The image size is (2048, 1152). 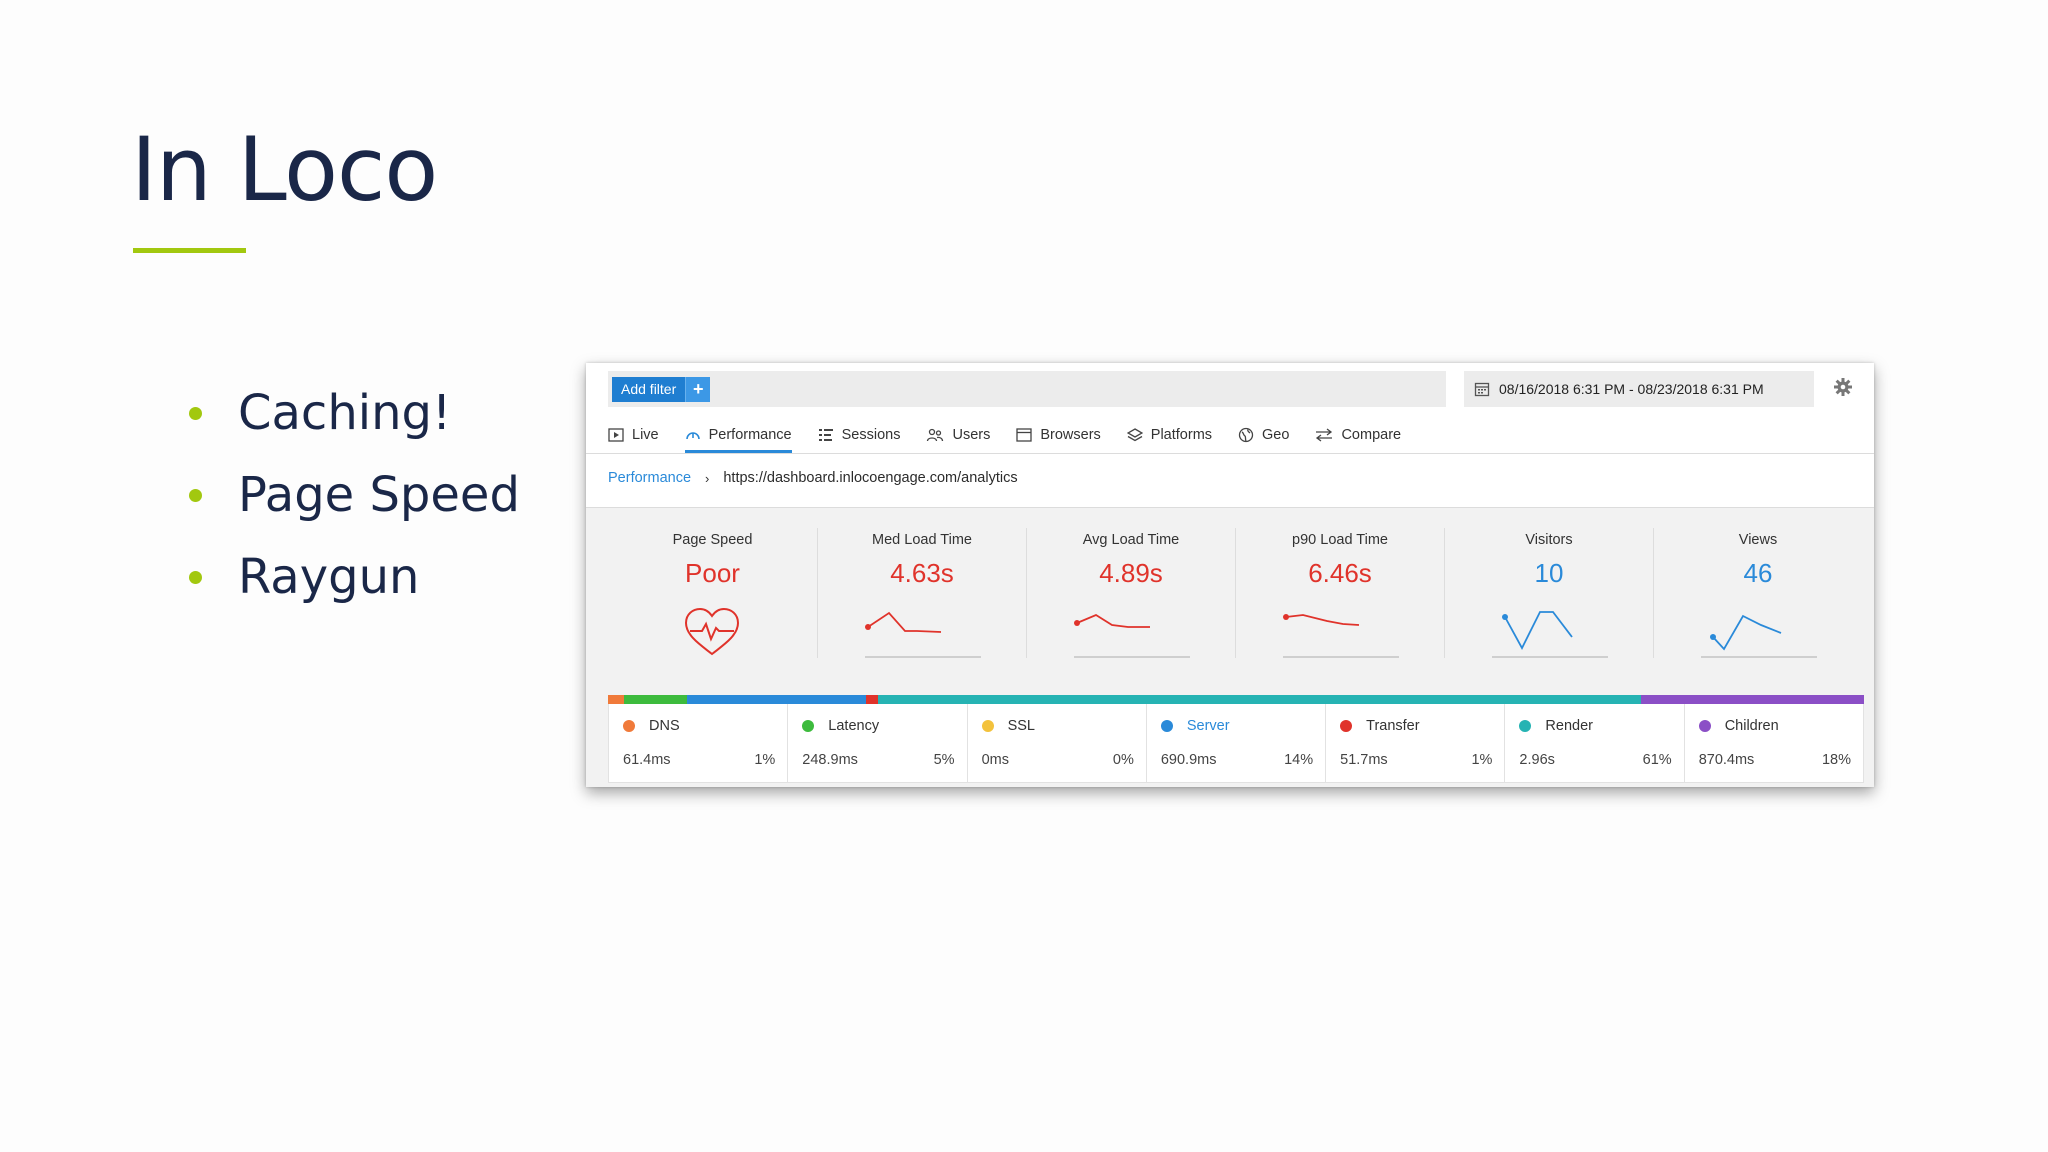 What do you see at coordinates (1393, 726) in the screenshot?
I see `segment-name: Transfer` at bounding box center [1393, 726].